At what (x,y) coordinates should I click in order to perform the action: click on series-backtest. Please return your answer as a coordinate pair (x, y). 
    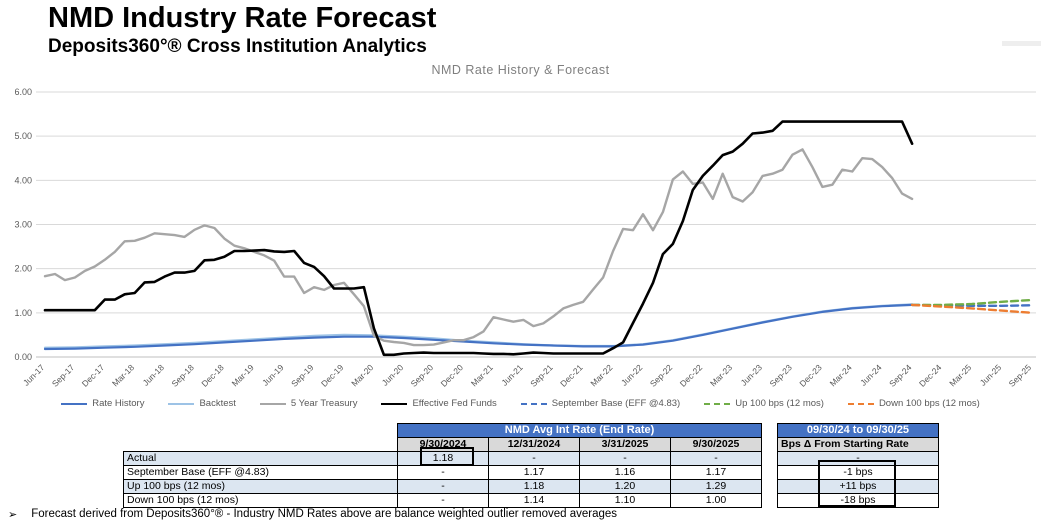
    Looking at the image, I should click on (478, 326).